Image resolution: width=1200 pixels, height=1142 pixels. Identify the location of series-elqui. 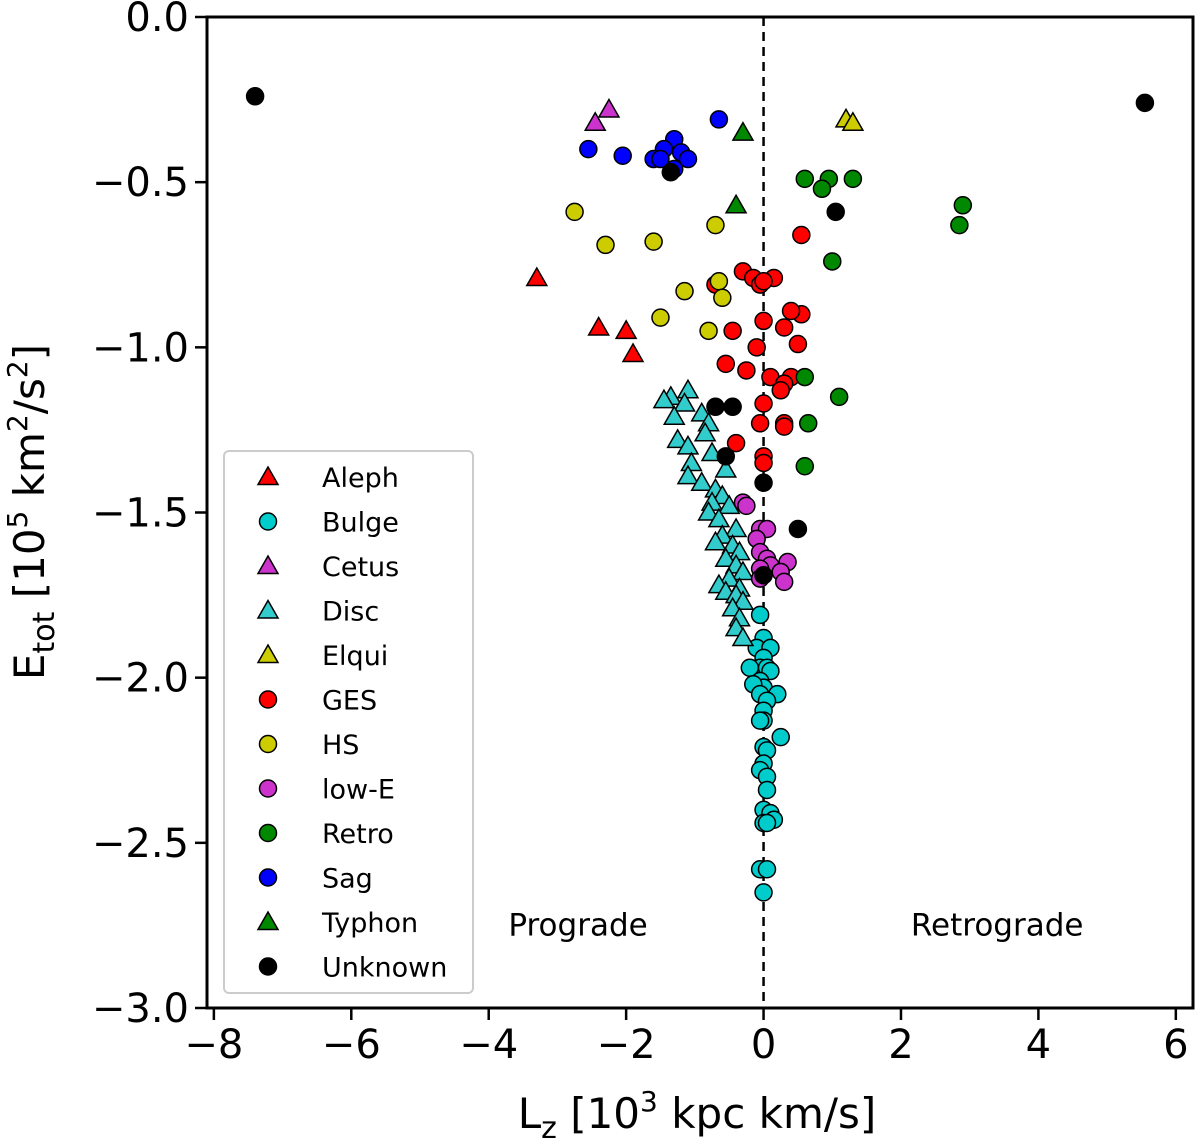
(849, 119).